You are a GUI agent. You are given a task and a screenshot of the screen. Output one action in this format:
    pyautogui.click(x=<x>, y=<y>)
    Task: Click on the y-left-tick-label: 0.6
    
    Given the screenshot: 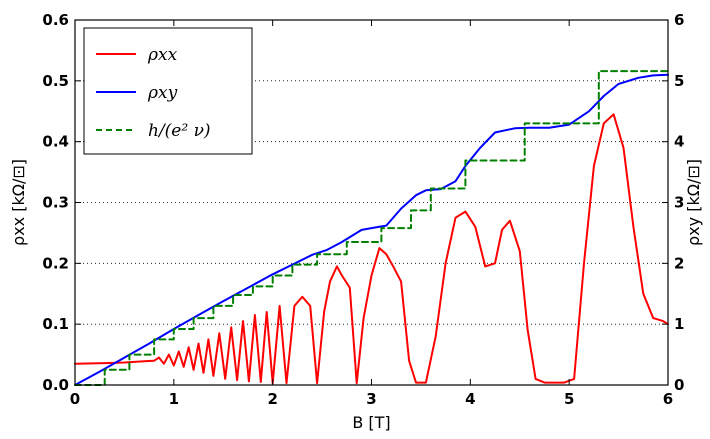 What is the action you would take?
    pyautogui.click(x=55, y=20)
    